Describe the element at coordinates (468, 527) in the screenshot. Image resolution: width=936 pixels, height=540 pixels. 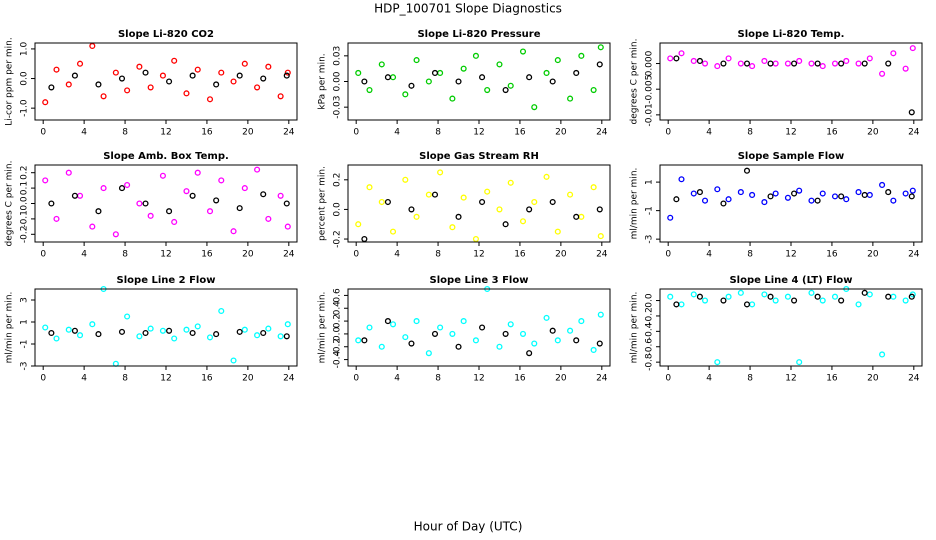
I see `x-axis-label: Hour of Day (UTC)` at that location.